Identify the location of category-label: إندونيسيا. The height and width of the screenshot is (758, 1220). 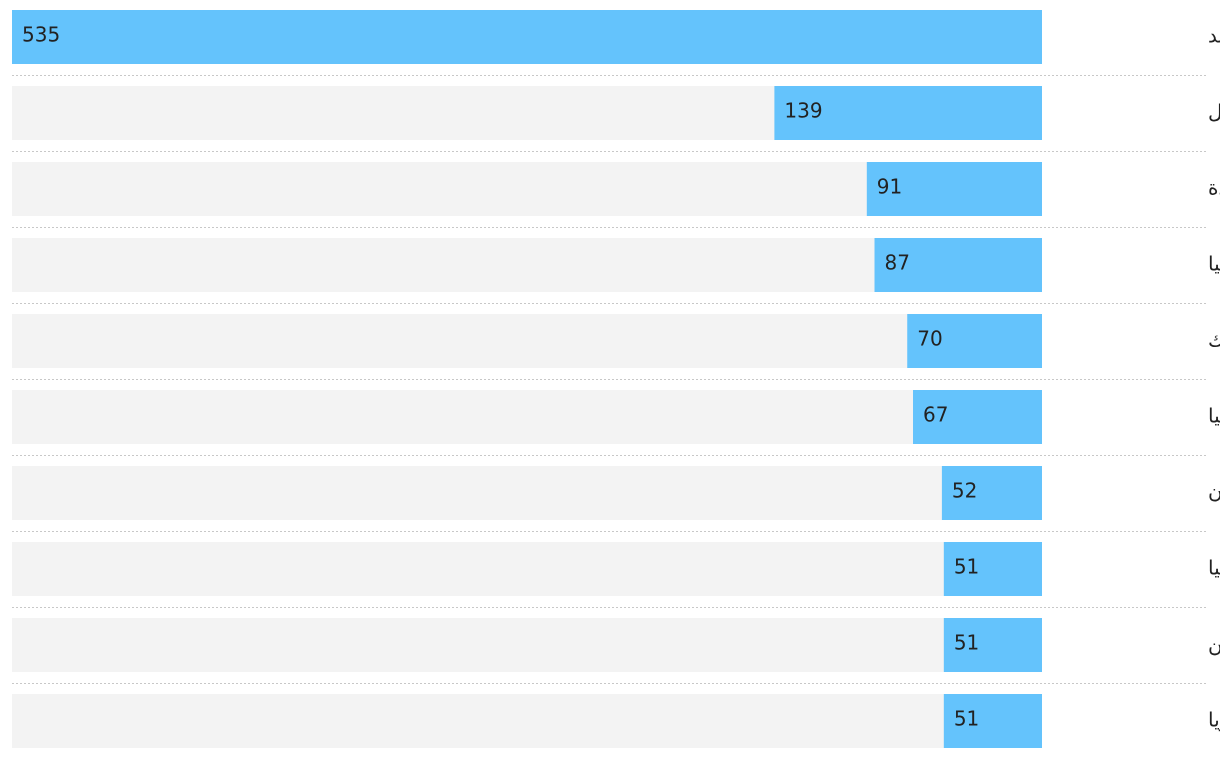
(1214, 264).